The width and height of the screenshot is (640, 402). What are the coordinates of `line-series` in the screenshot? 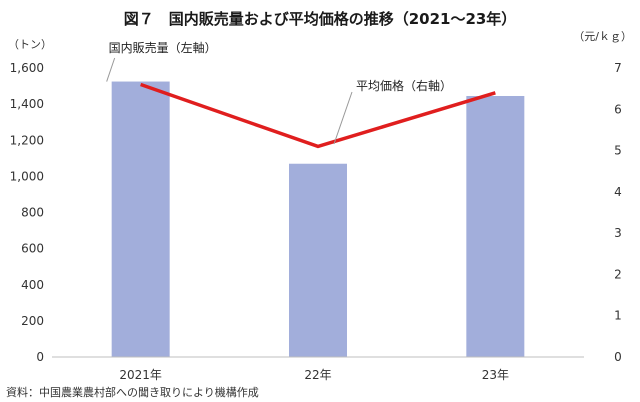 It's located at (318, 115).